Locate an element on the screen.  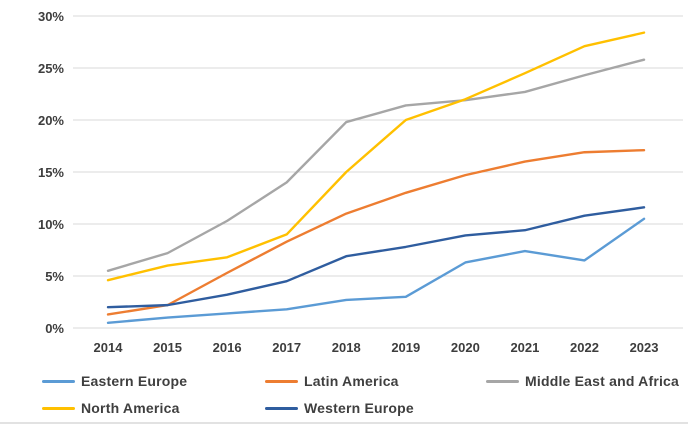
legend-item-north-america: North America is located at coordinates (111, 408).